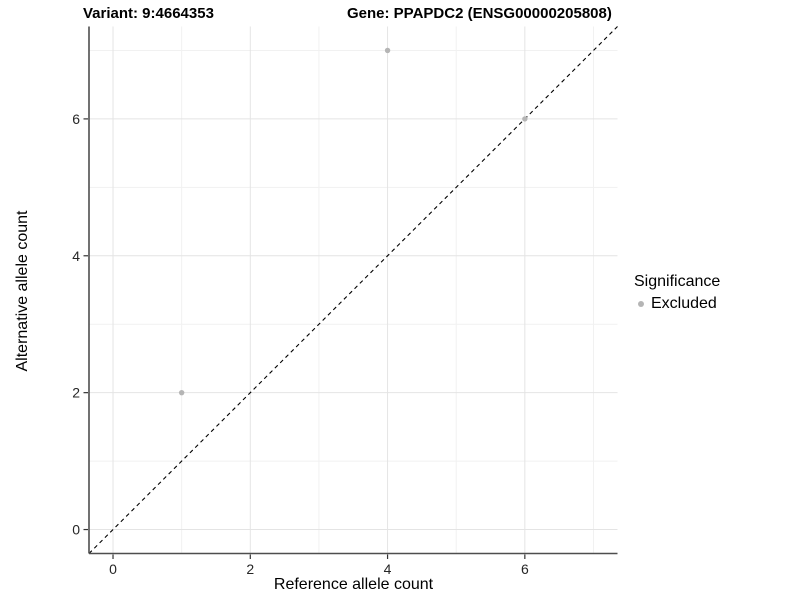  I want to click on legend-title: Significance, so click(677, 281).